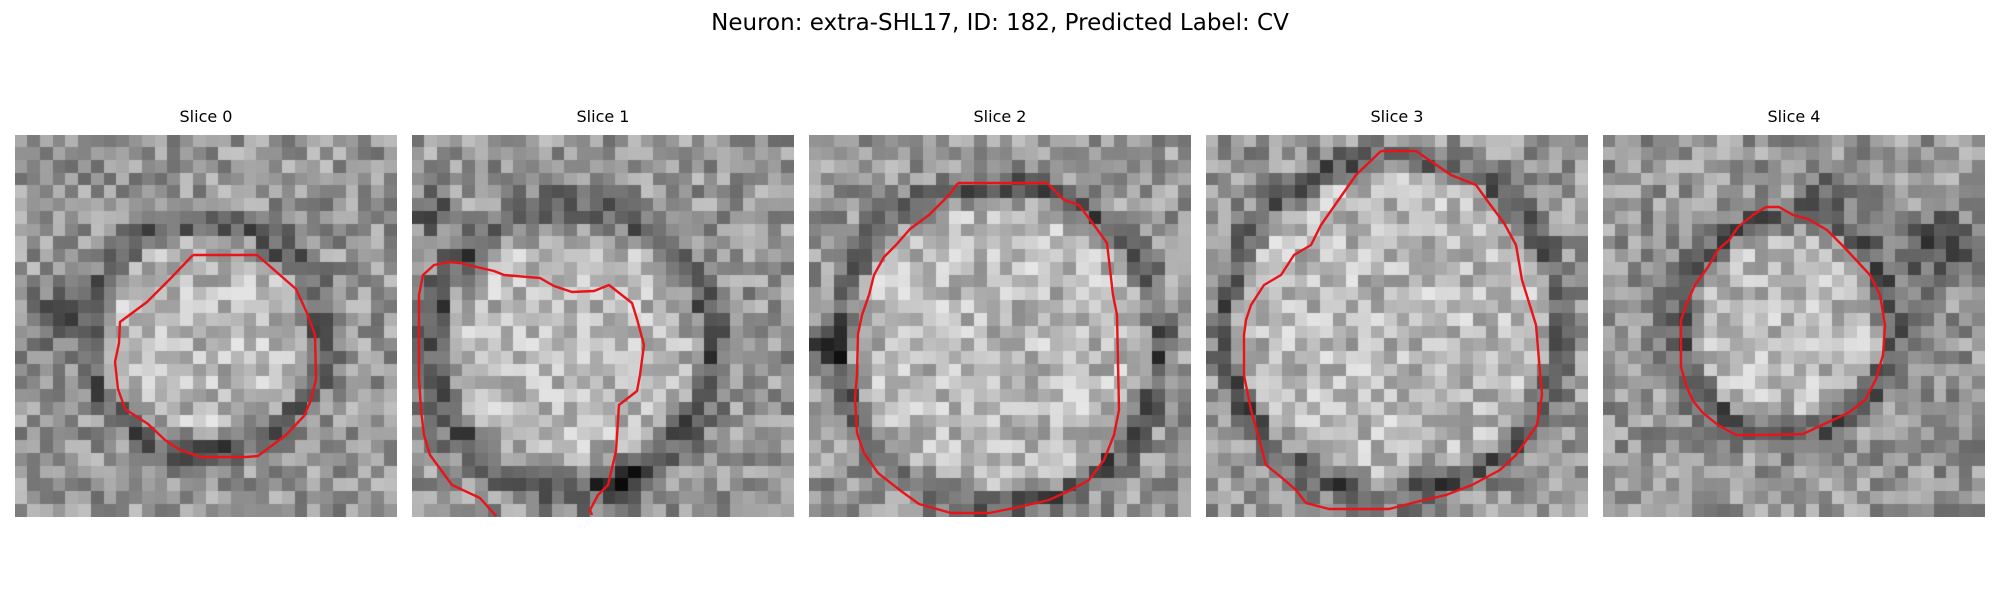 The height and width of the screenshot is (600, 2000). What do you see at coordinates (603, 116) in the screenshot?
I see `slice-title-1: Slice 1` at bounding box center [603, 116].